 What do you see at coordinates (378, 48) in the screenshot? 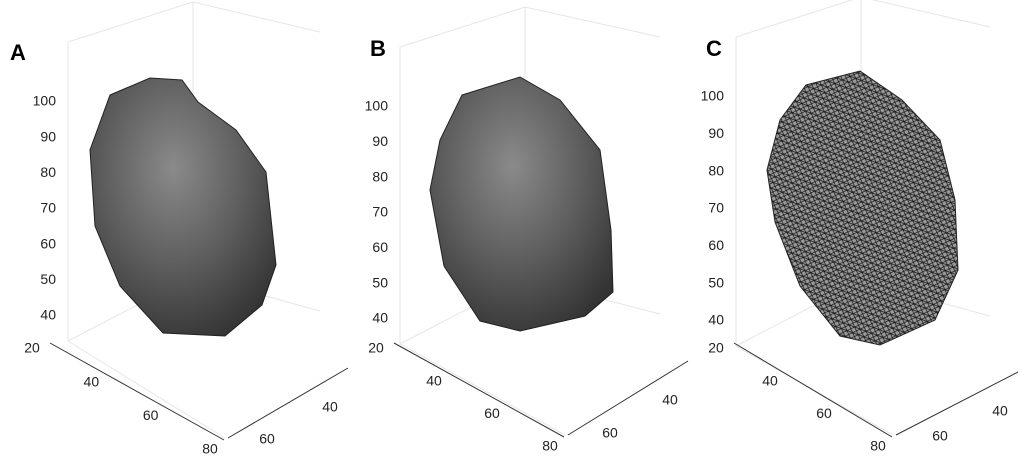
I see `panel-label: B` at bounding box center [378, 48].